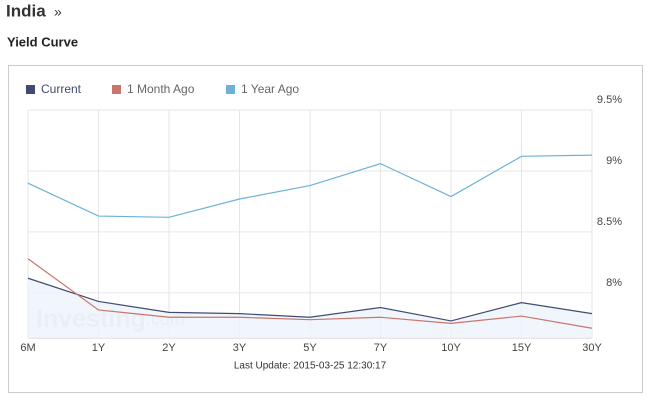 The height and width of the screenshot is (403, 651). I want to click on legend-label: Current, so click(61, 89).